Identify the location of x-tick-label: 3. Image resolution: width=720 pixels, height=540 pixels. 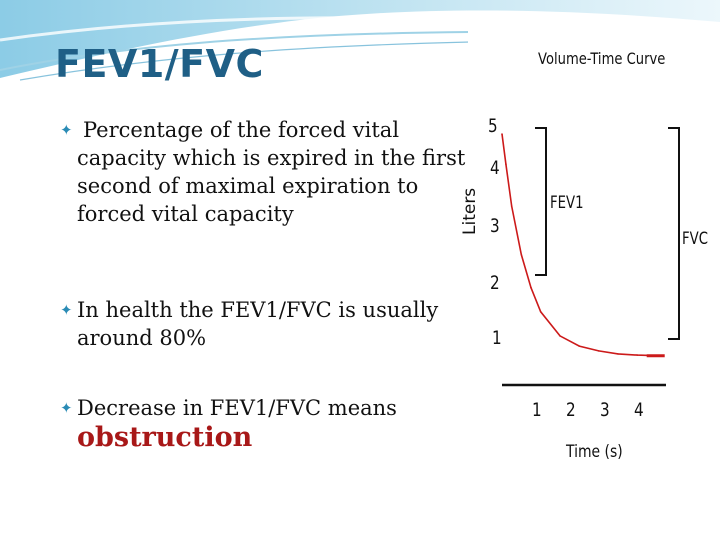
(605, 410).